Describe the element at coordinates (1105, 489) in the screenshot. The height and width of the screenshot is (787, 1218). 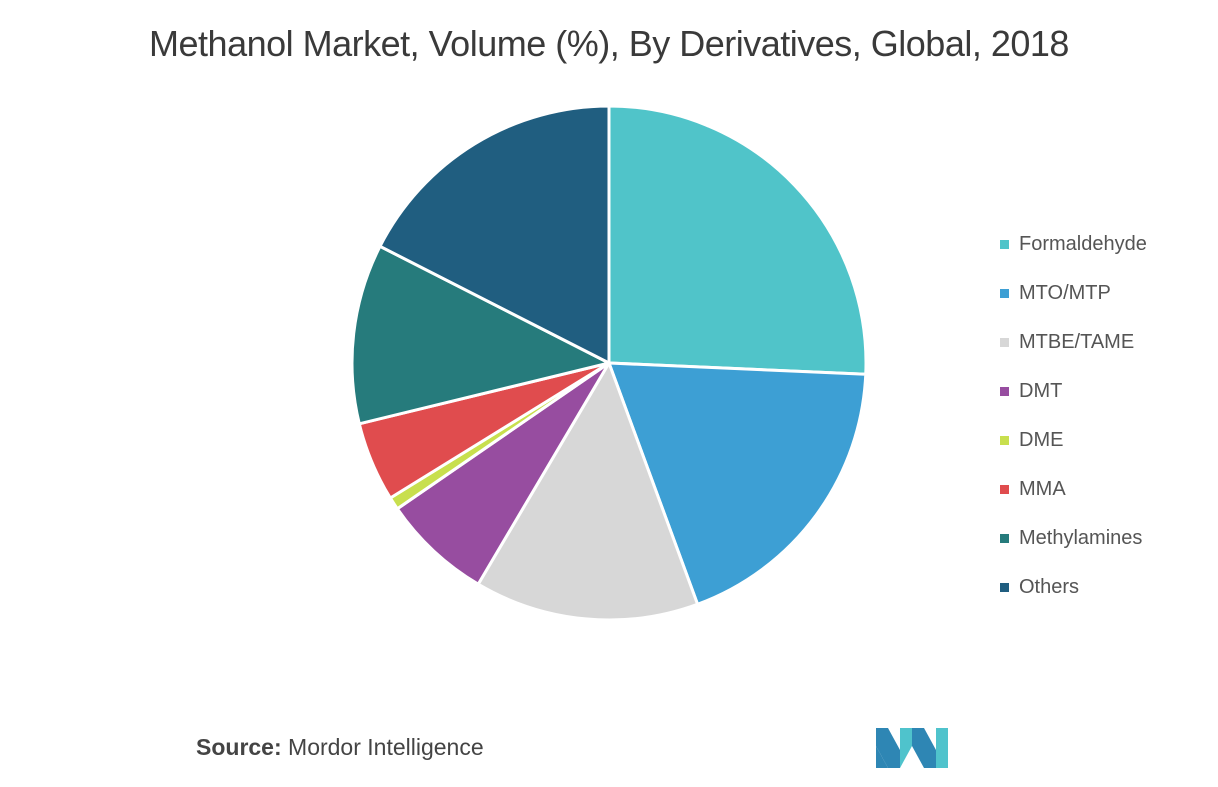
I see `legend-item: MMA` at that location.